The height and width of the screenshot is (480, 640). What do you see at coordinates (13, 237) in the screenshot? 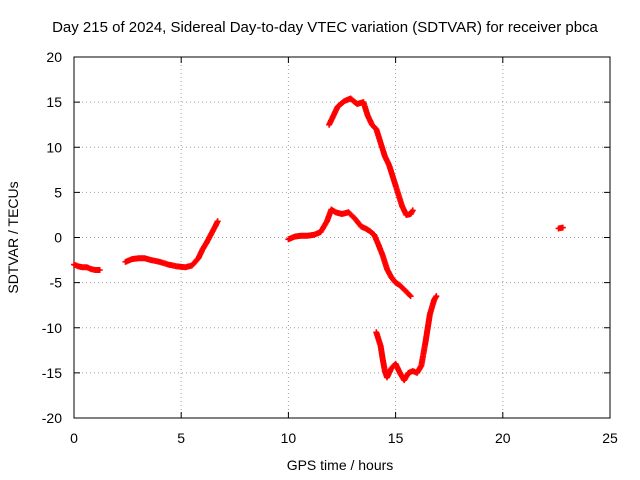
I see `y-axis-label: SDTVAR / TECUs` at bounding box center [13, 237].